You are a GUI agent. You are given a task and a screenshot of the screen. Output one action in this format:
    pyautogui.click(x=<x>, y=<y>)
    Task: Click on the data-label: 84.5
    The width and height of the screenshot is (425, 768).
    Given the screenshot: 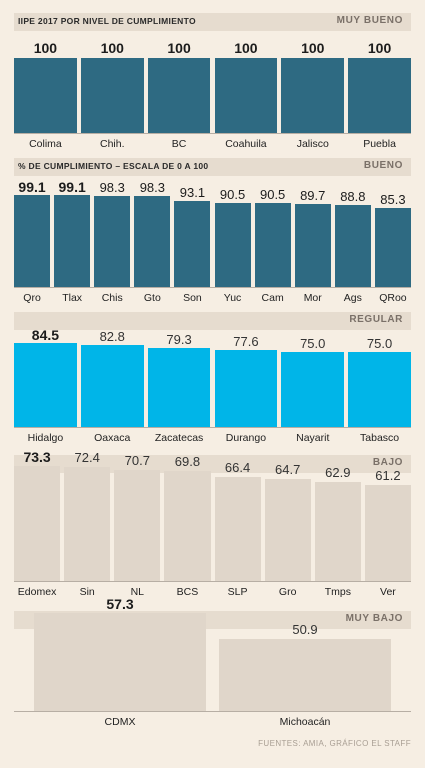 What is the action you would take?
    pyautogui.click(x=45, y=335)
    